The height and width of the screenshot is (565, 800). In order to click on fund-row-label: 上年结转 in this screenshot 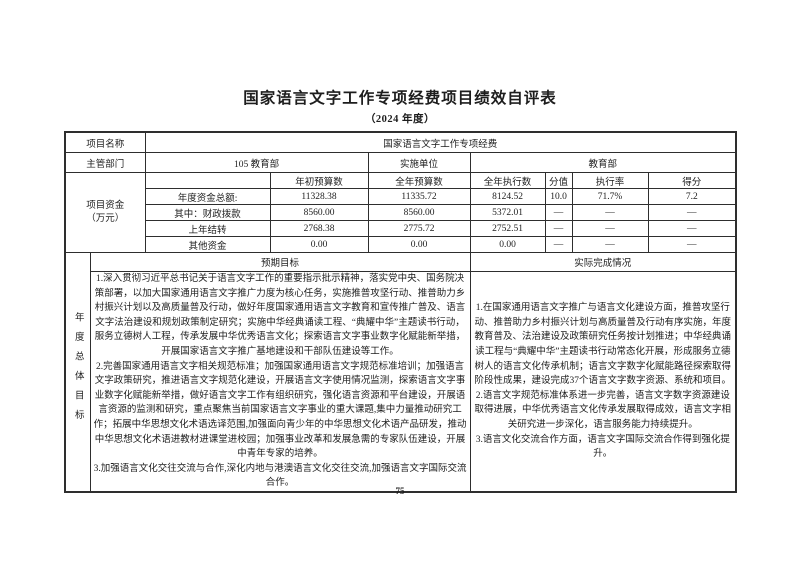, I will do `click(207, 228)`.